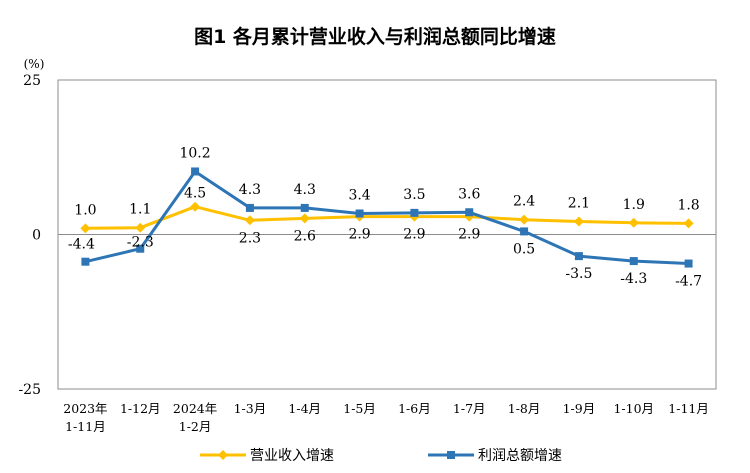  What do you see at coordinates (414, 408) in the screenshot?
I see `x-tick-label: 1-6月` at bounding box center [414, 408].